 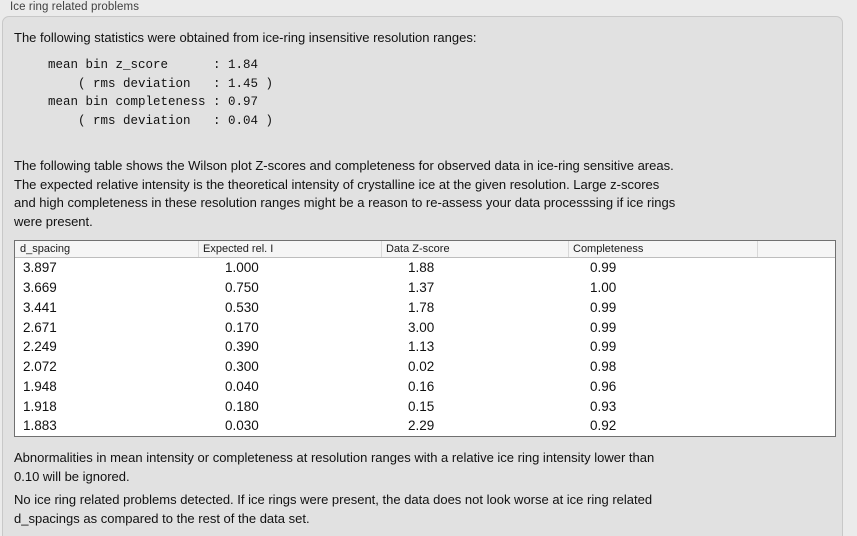 I want to click on table-cell: 1.13, so click(x=421, y=347).